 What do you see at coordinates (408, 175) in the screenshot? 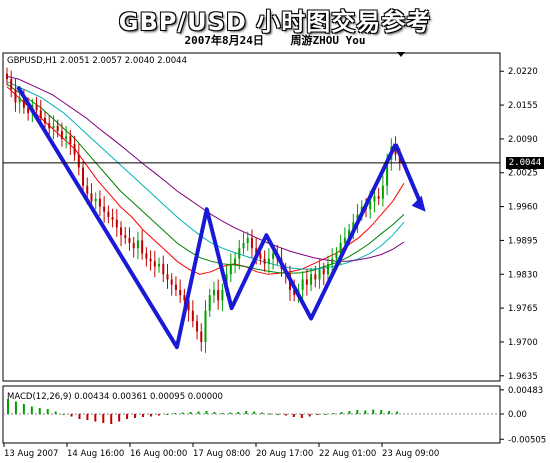
I see `forecast-arrow` at bounding box center [408, 175].